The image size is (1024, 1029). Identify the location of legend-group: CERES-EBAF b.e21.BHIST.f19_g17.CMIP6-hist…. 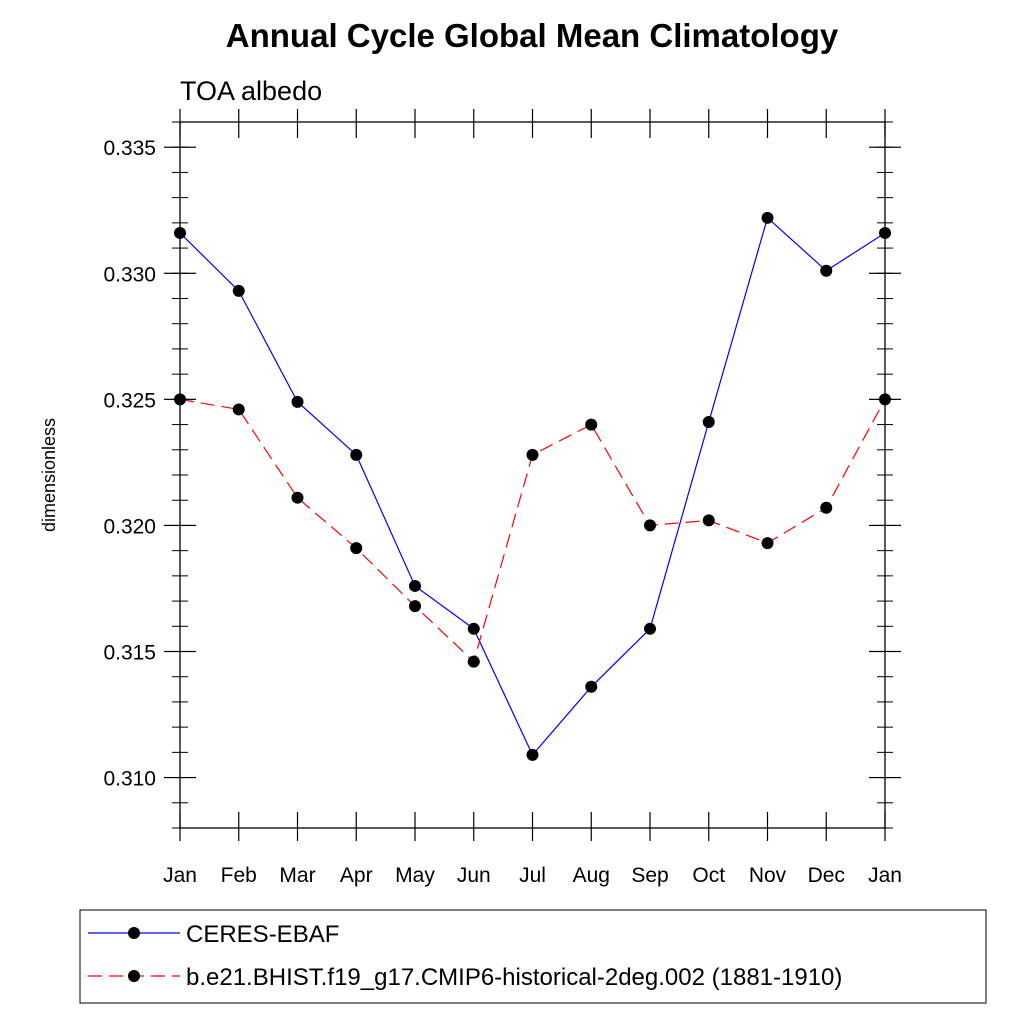
(465, 956).